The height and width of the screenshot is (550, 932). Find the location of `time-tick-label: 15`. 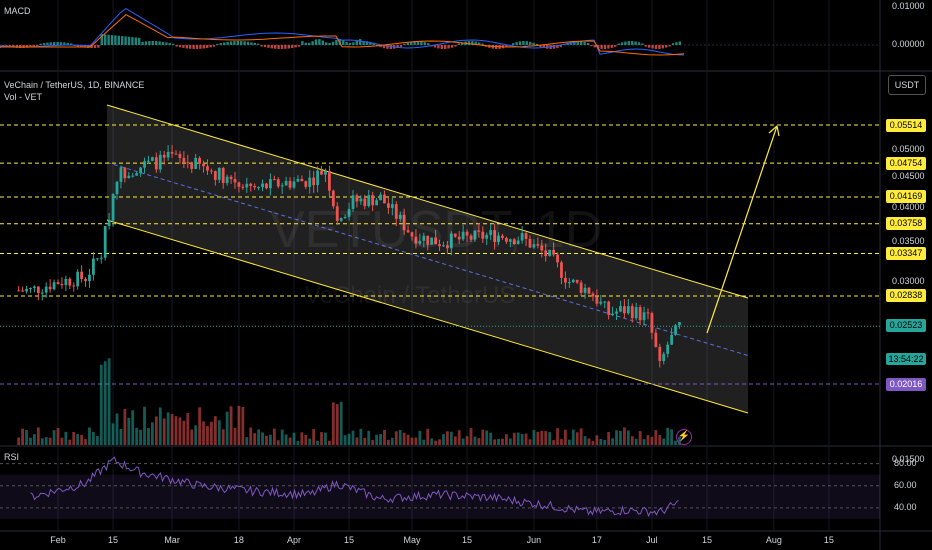

time-tick-label: 15 is located at coordinates (707, 540).